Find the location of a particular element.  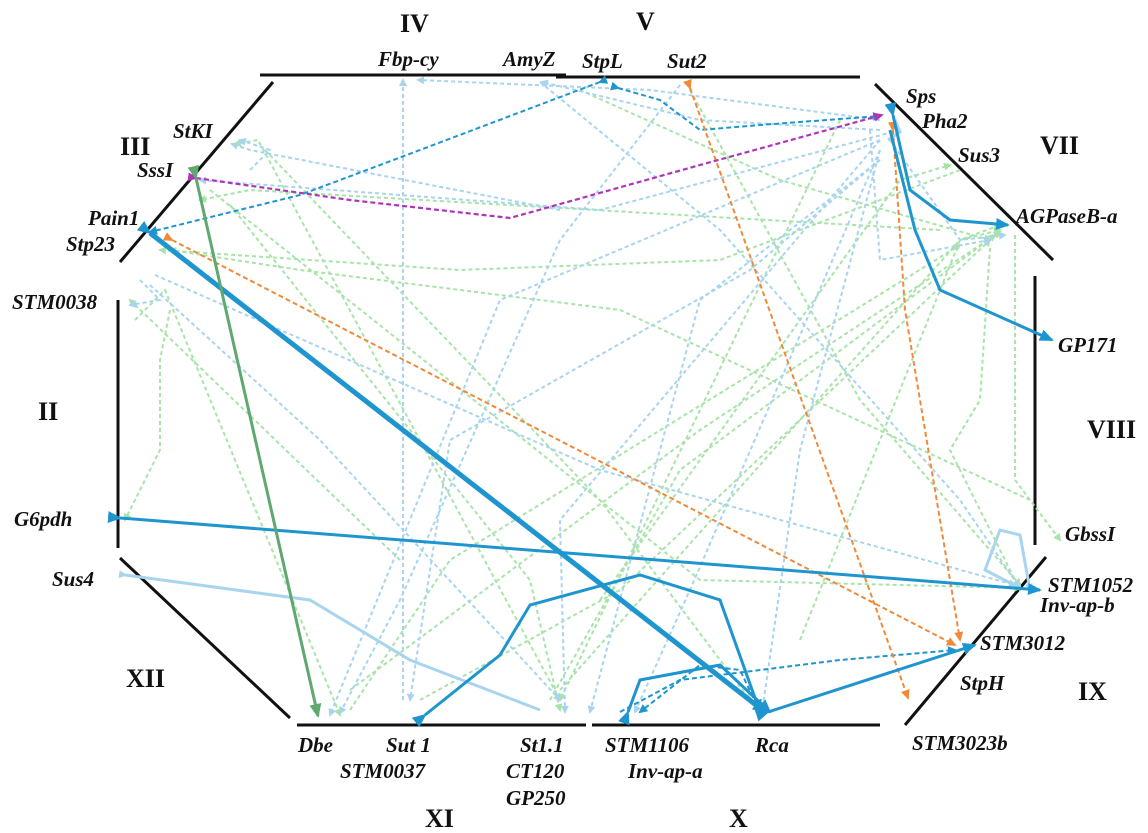

chromosome-label-ix: IX is located at coordinates (1092, 691).